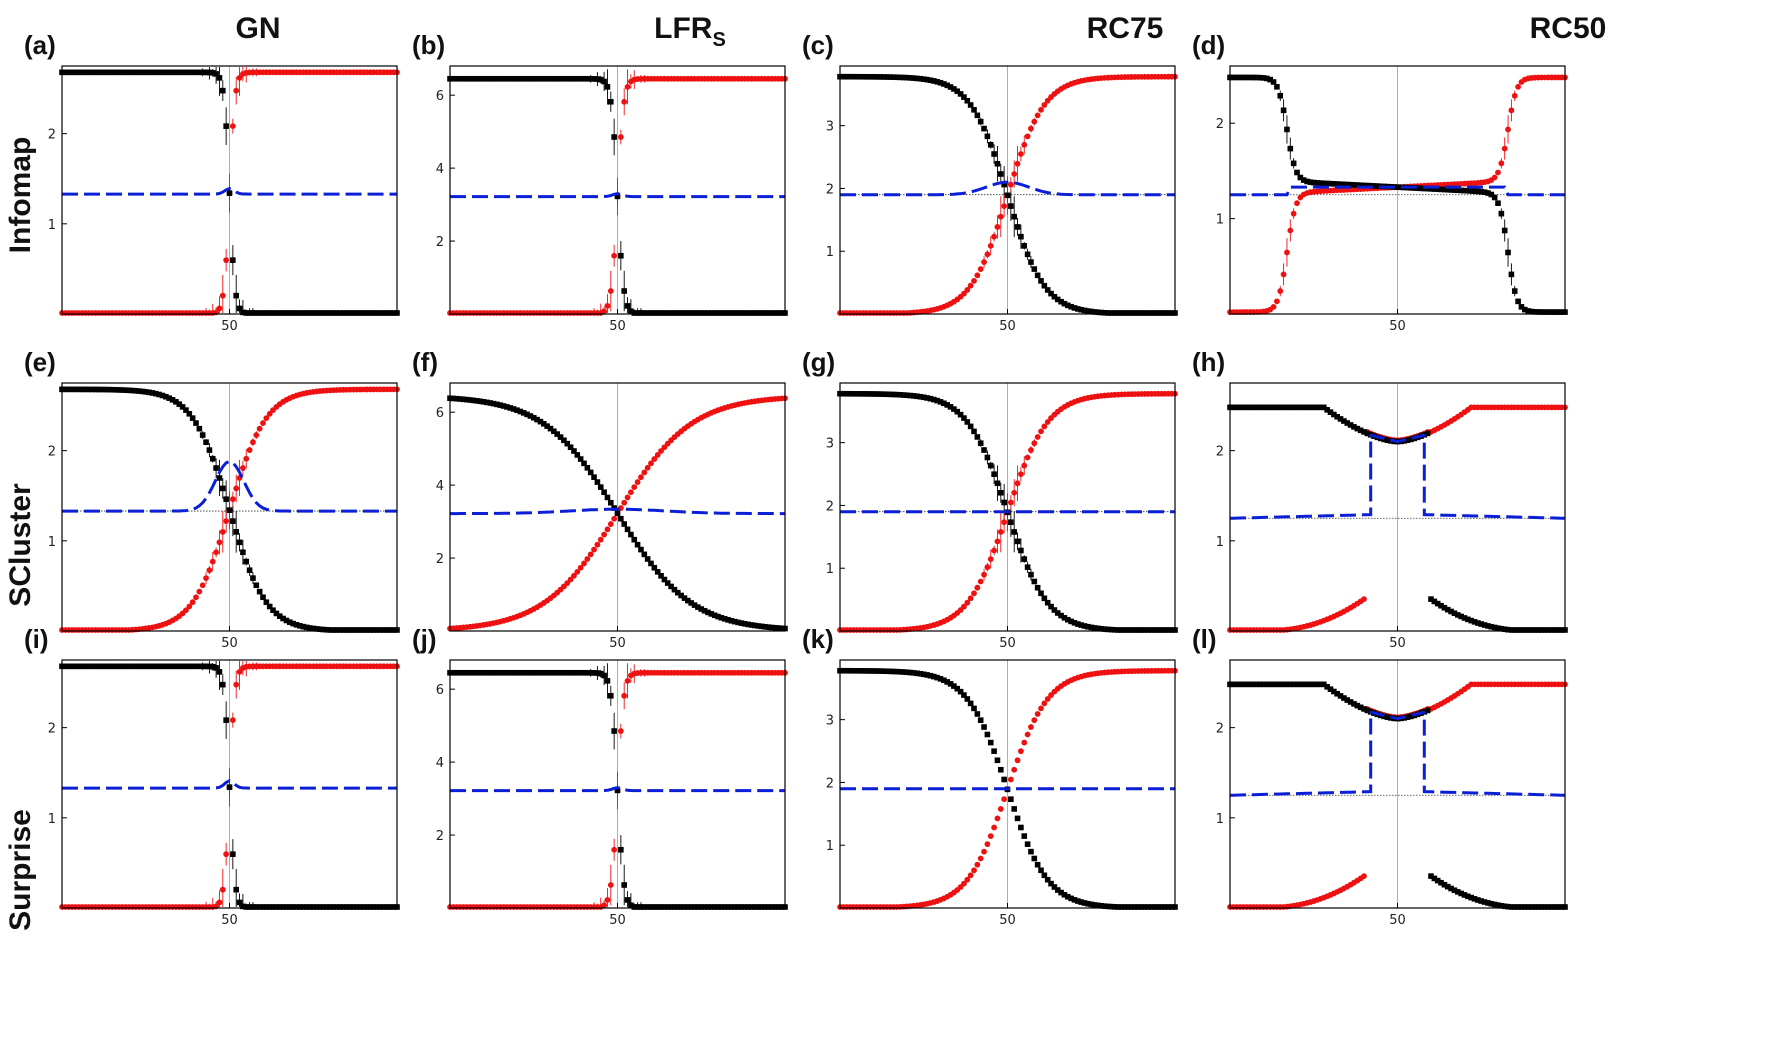 This screenshot has height=1038, width=1771. Describe the element at coordinates (440, 486) in the screenshot. I see `y-tick-label: 4` at that location.